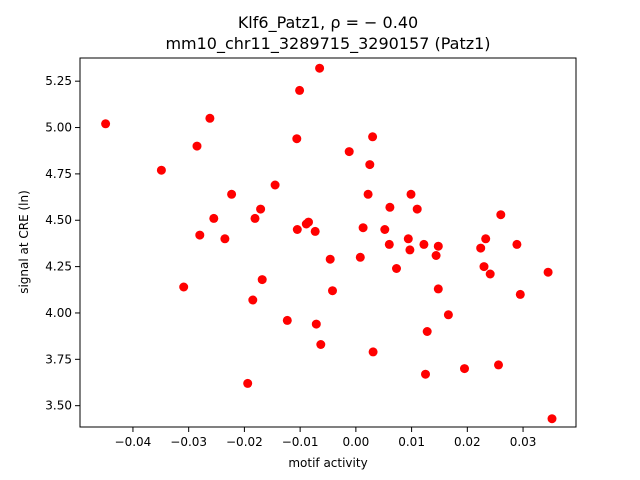 The height and width of the screenshot is (480, 640). What do you see at coordinates (133, 442) in the screenshot?
I see `x-tick-label: −0.04` at bounding box center [133, 442].